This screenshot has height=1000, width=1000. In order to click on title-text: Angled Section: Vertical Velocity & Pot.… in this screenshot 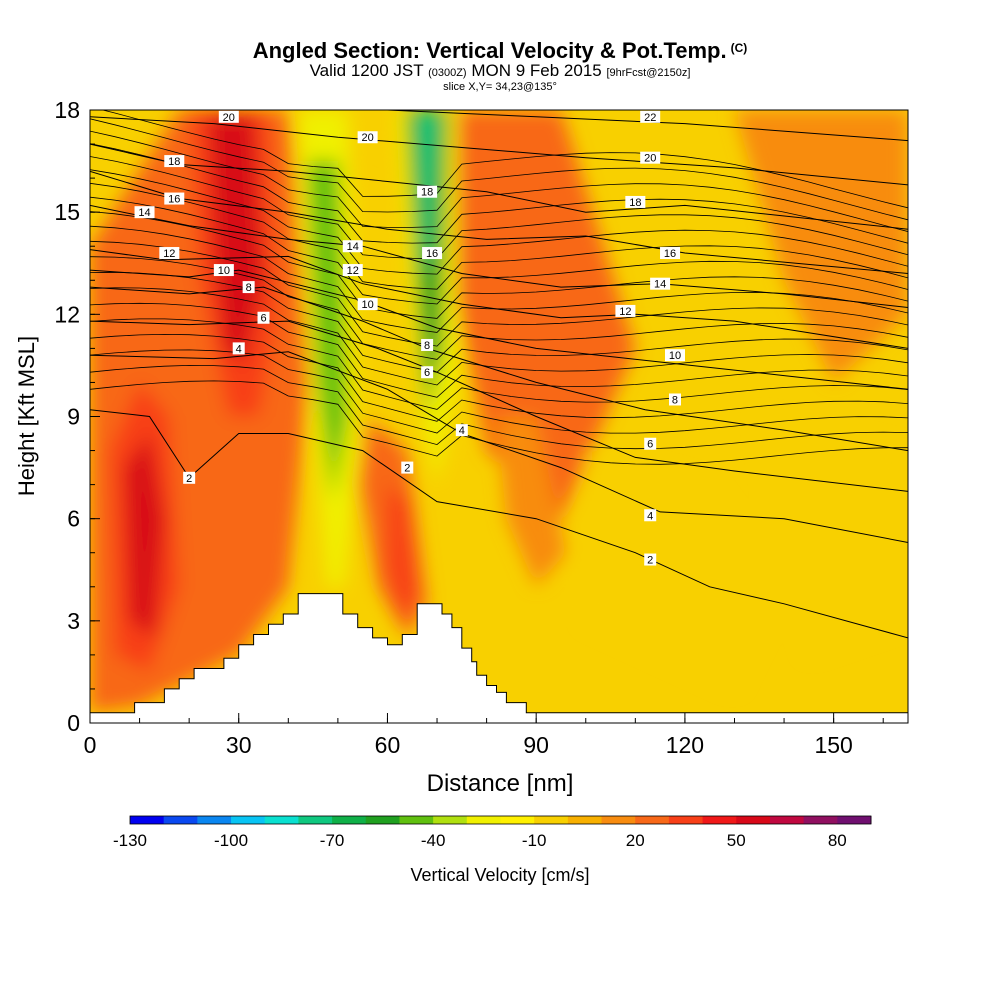, I will do `click(489, 50)`.